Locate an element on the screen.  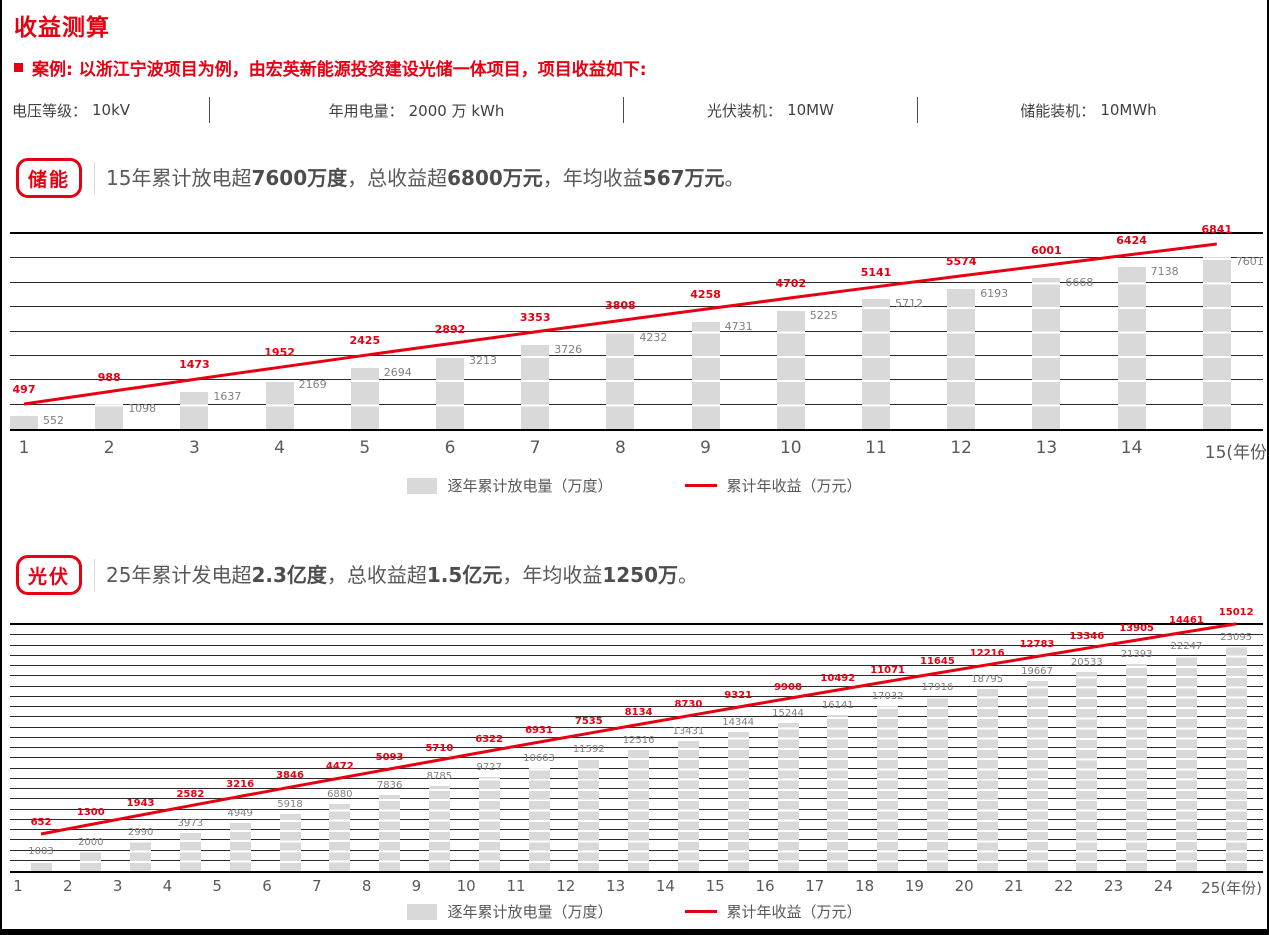
bar-value-label: 21393 is located at coordinates (1136, 654).